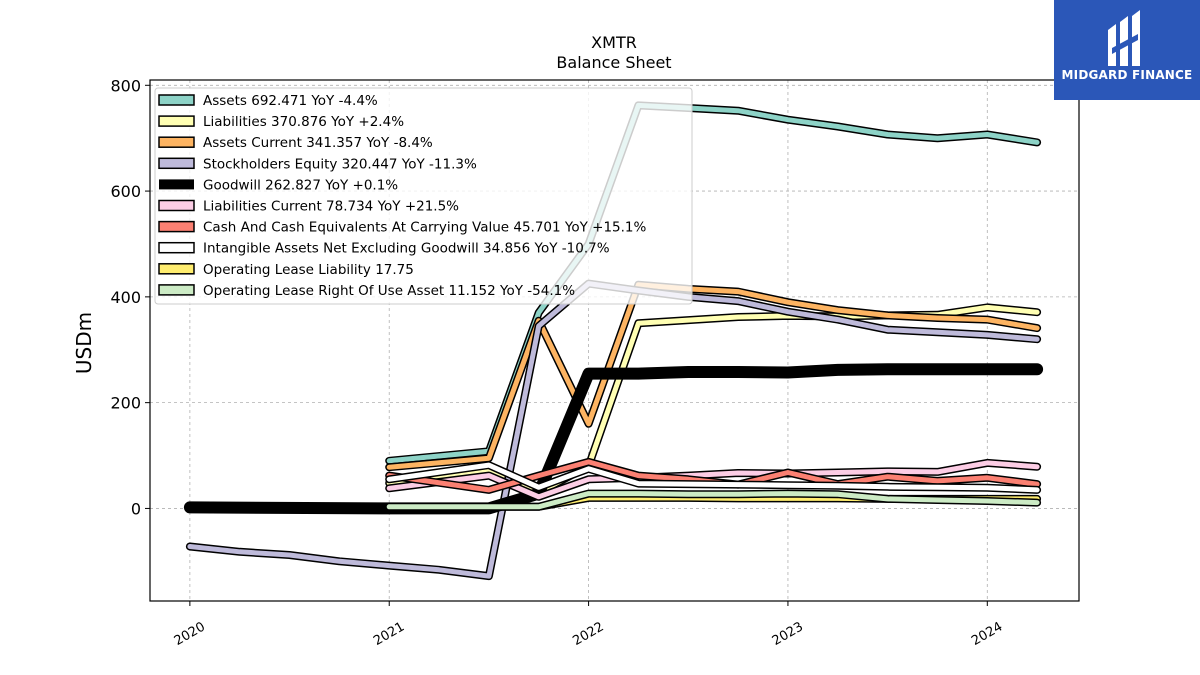 This screenshot has height=675, width=1200. Describe the element at coordinates (84, 343) in the screenshot. I see `y-axis-label: USDm` at that location.